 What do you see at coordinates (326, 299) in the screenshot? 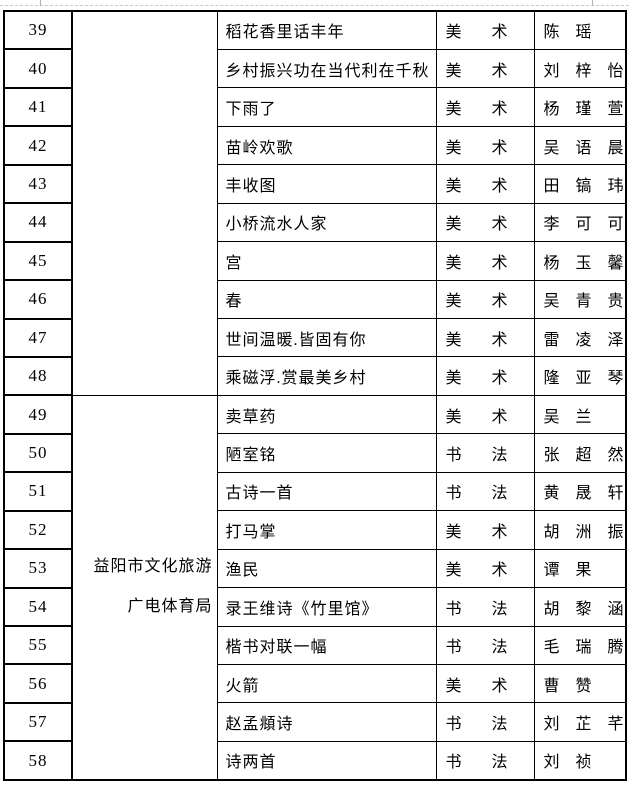
I see `artwork-title-cell: 春` at bounding box center [326, 299].